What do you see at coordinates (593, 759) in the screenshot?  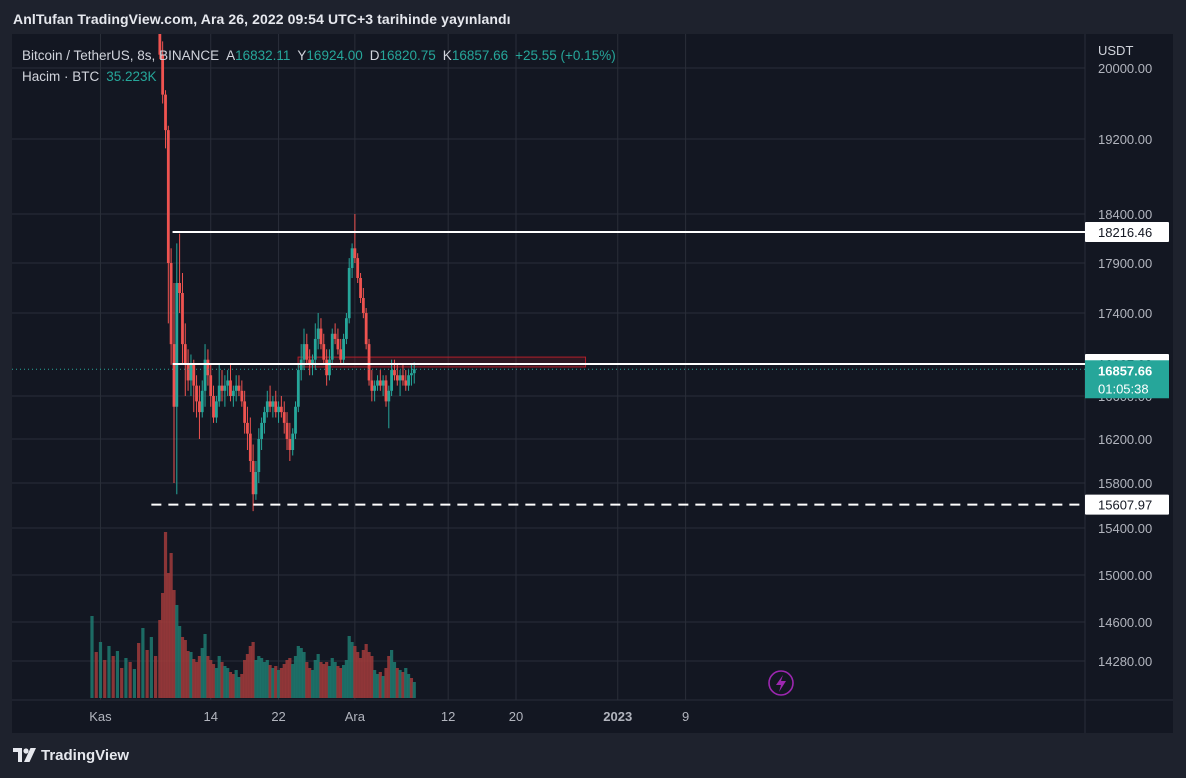 I see `footer: TradingView` at bounding box center [593, 759].